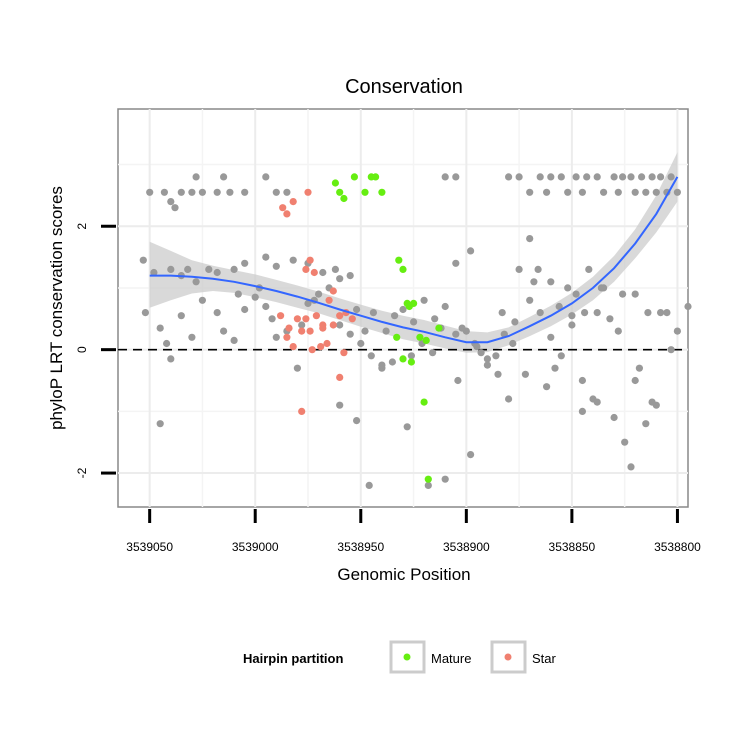 Image resolution: width=750 pixels, height=750 pixels. Describe the element at coordinates (360, 547) in the screenshot. I see `x-tick-label-2: 3538950` at that location.